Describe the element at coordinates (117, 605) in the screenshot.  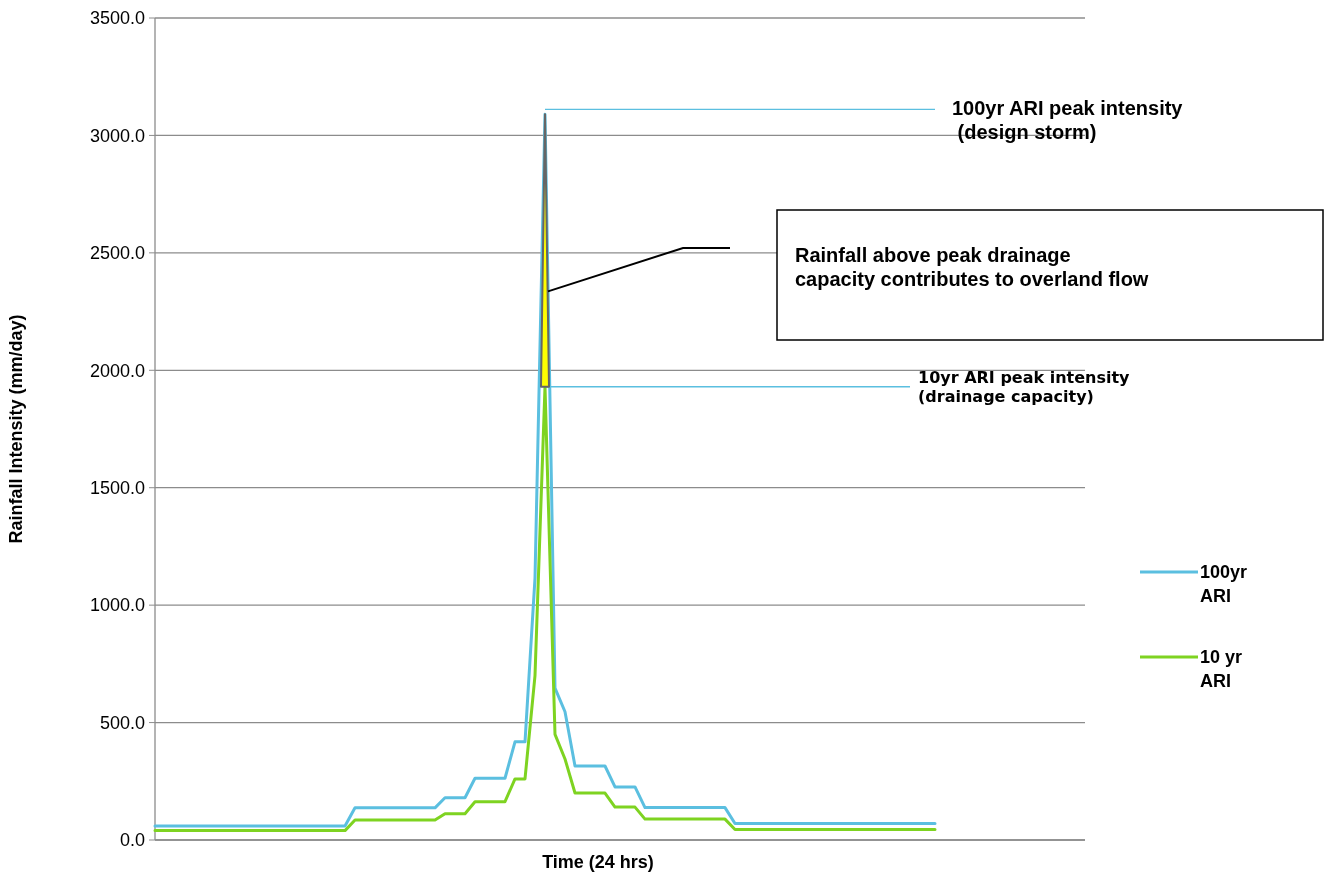
I see `y-tick-label: 1000.0` at that location.